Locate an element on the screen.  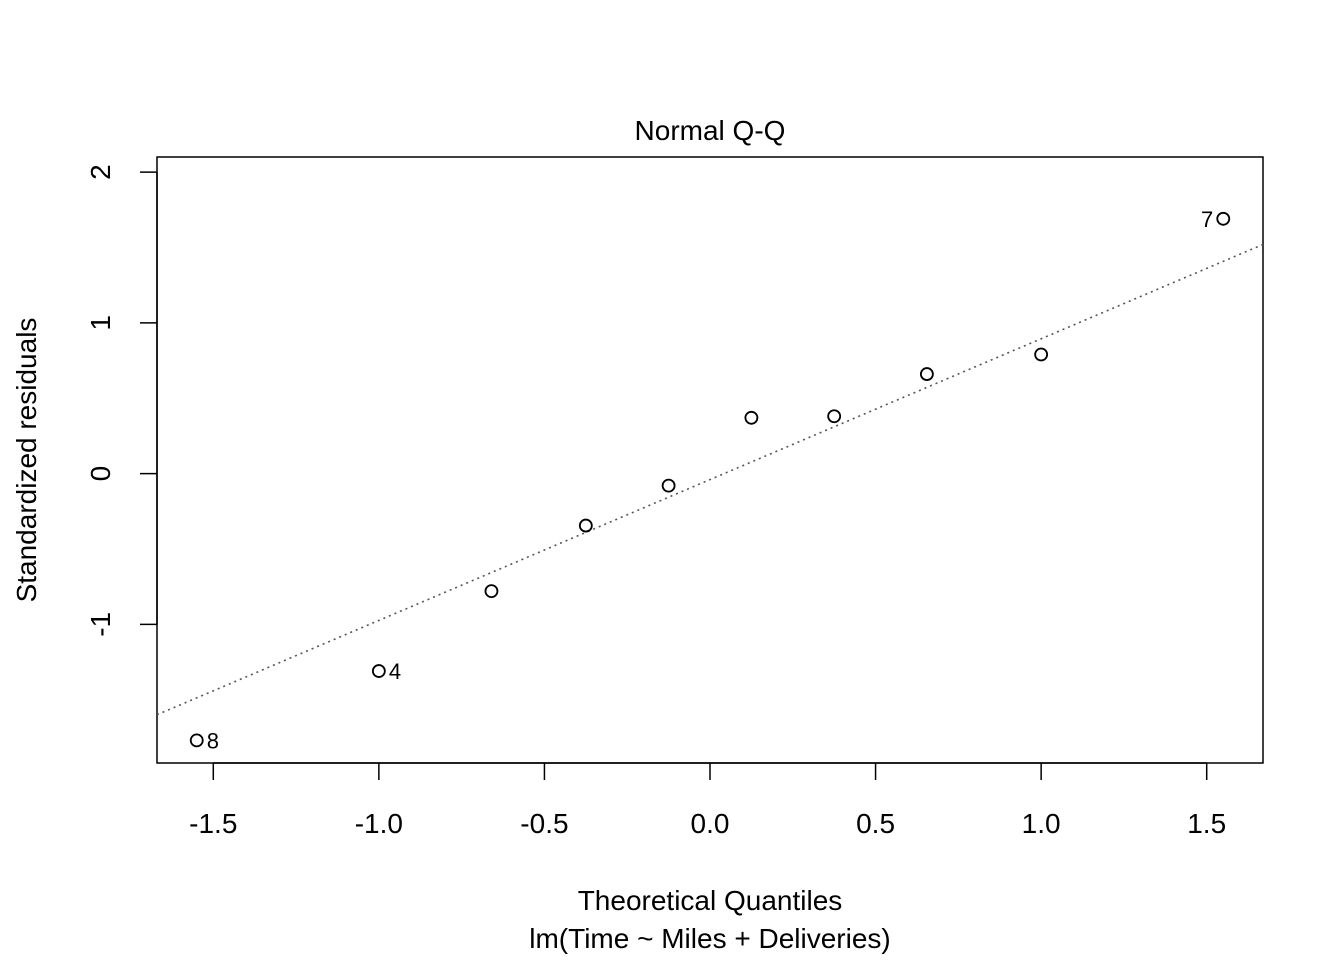
x-axis-label: Theoretical Quantiles is located at coordinates (710, 900).